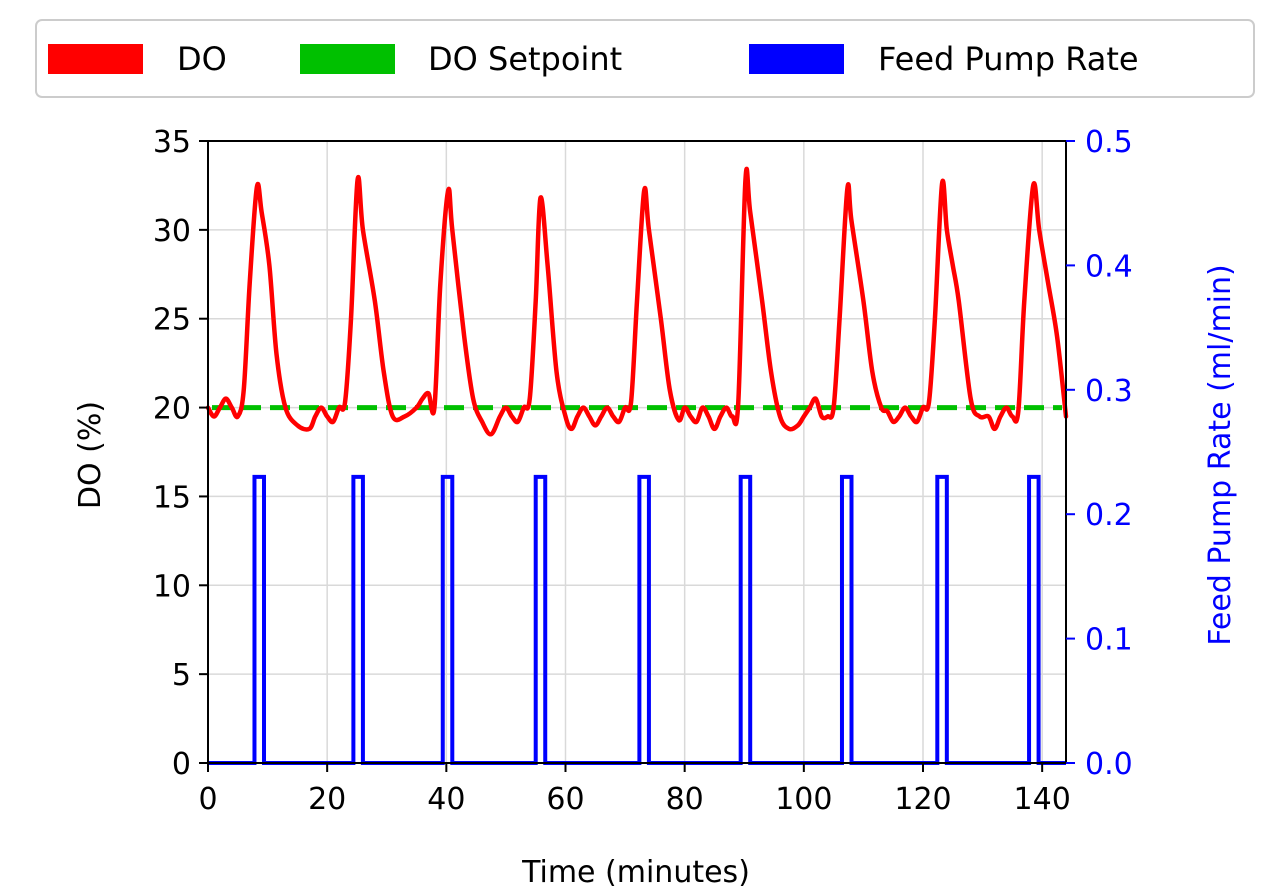 Image resolution: width=1267 pixels, height=892 pixels. I want to click on x-tick-label: 100, so click(803, 799).